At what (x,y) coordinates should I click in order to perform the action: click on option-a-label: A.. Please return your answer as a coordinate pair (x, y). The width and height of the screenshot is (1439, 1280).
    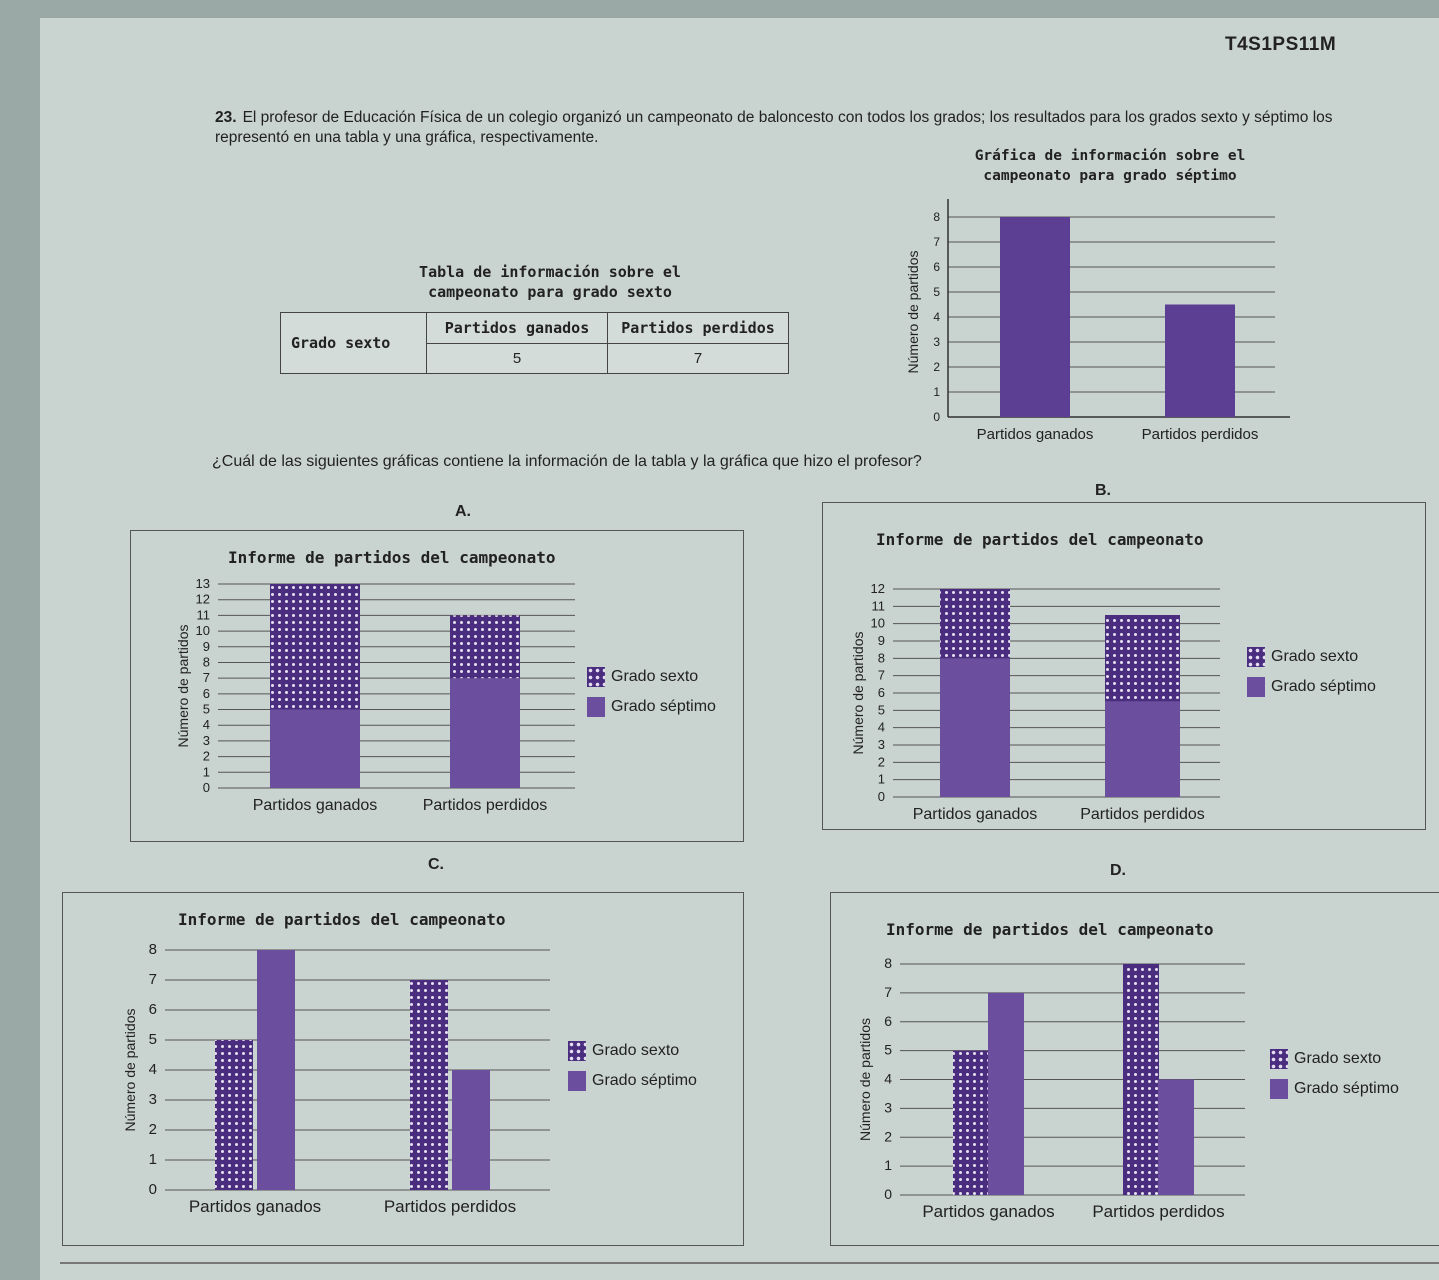
    Looking at the image, I should click on (463, 511).